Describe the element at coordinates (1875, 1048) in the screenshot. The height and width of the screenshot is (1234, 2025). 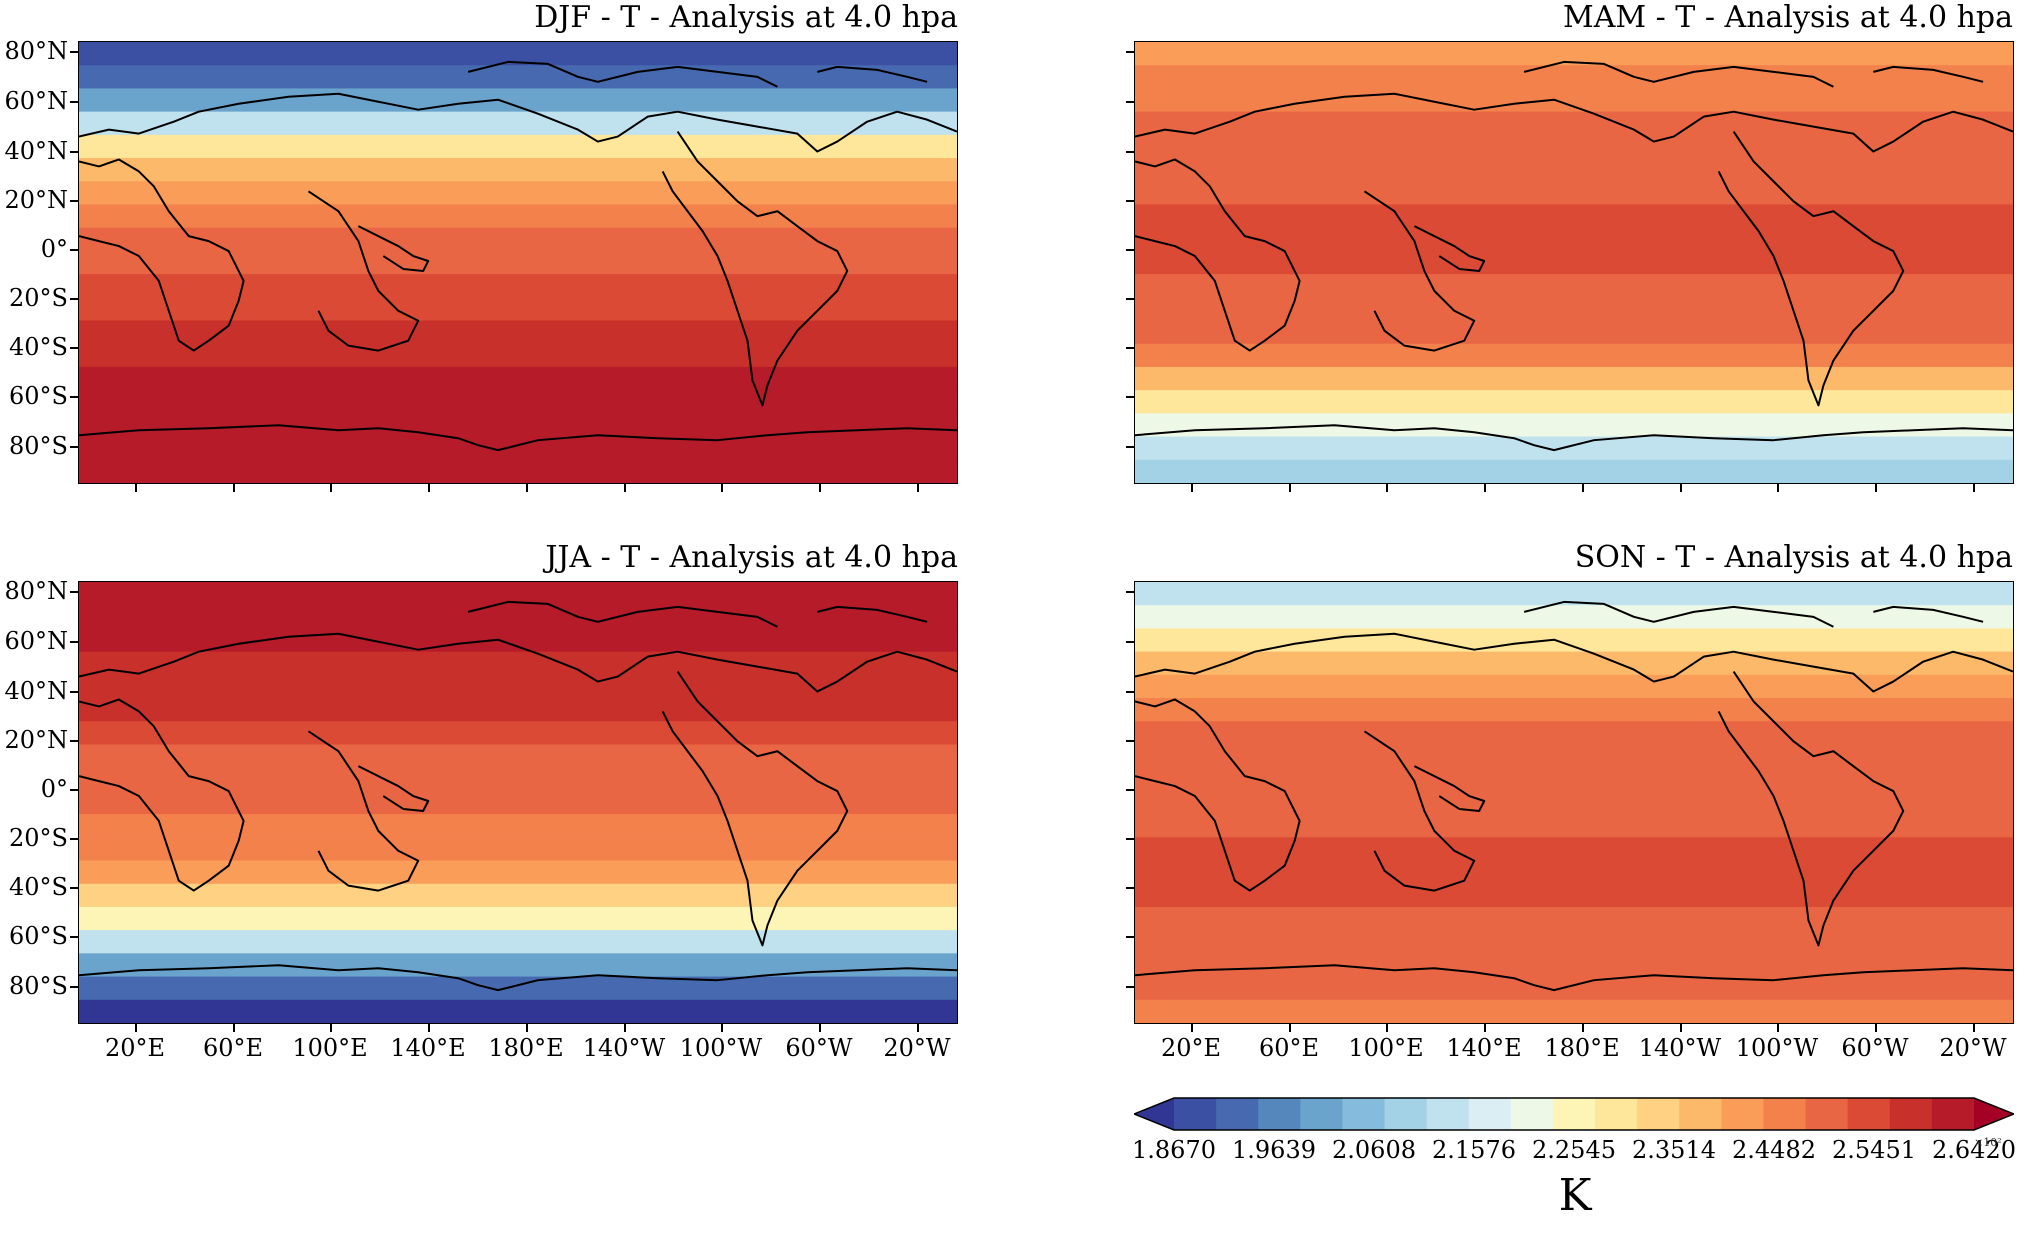
I see `lon-label: 60°W` at that location.